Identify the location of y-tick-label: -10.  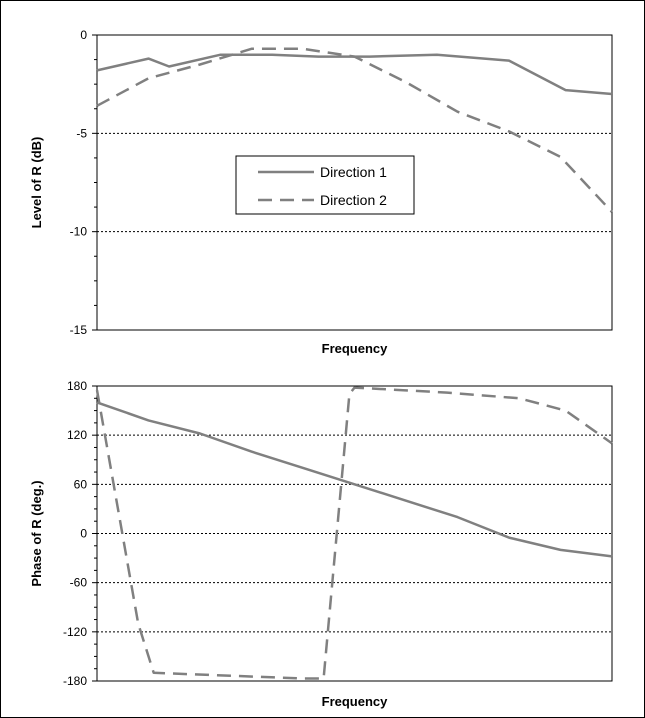
(79, 232).